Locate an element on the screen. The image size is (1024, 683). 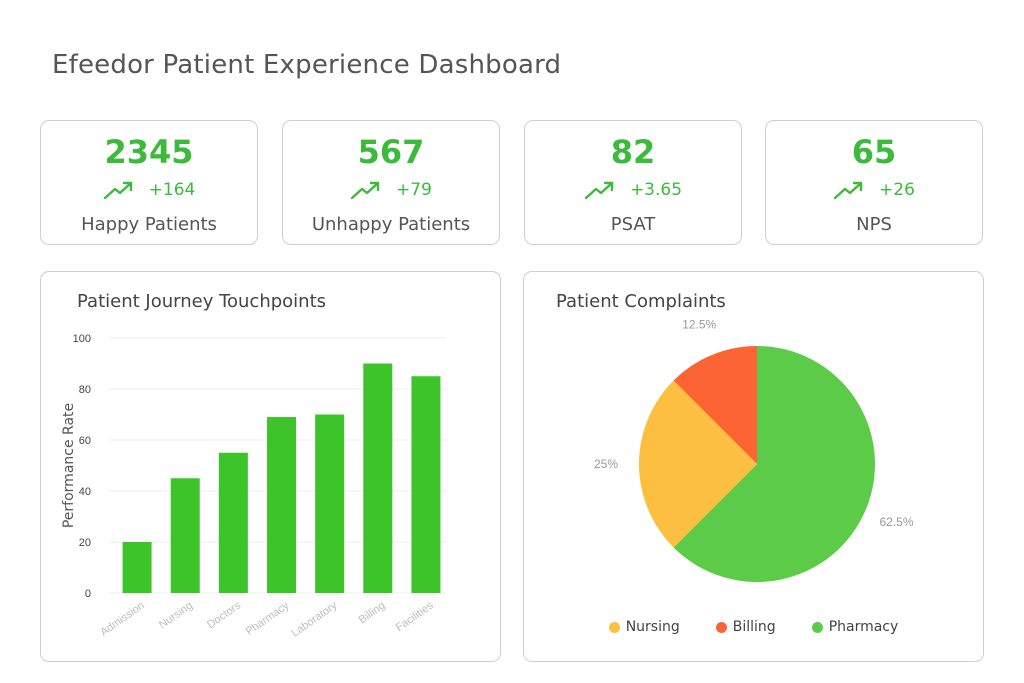
legend-swatch-billing is located at coordinates (721, 627).